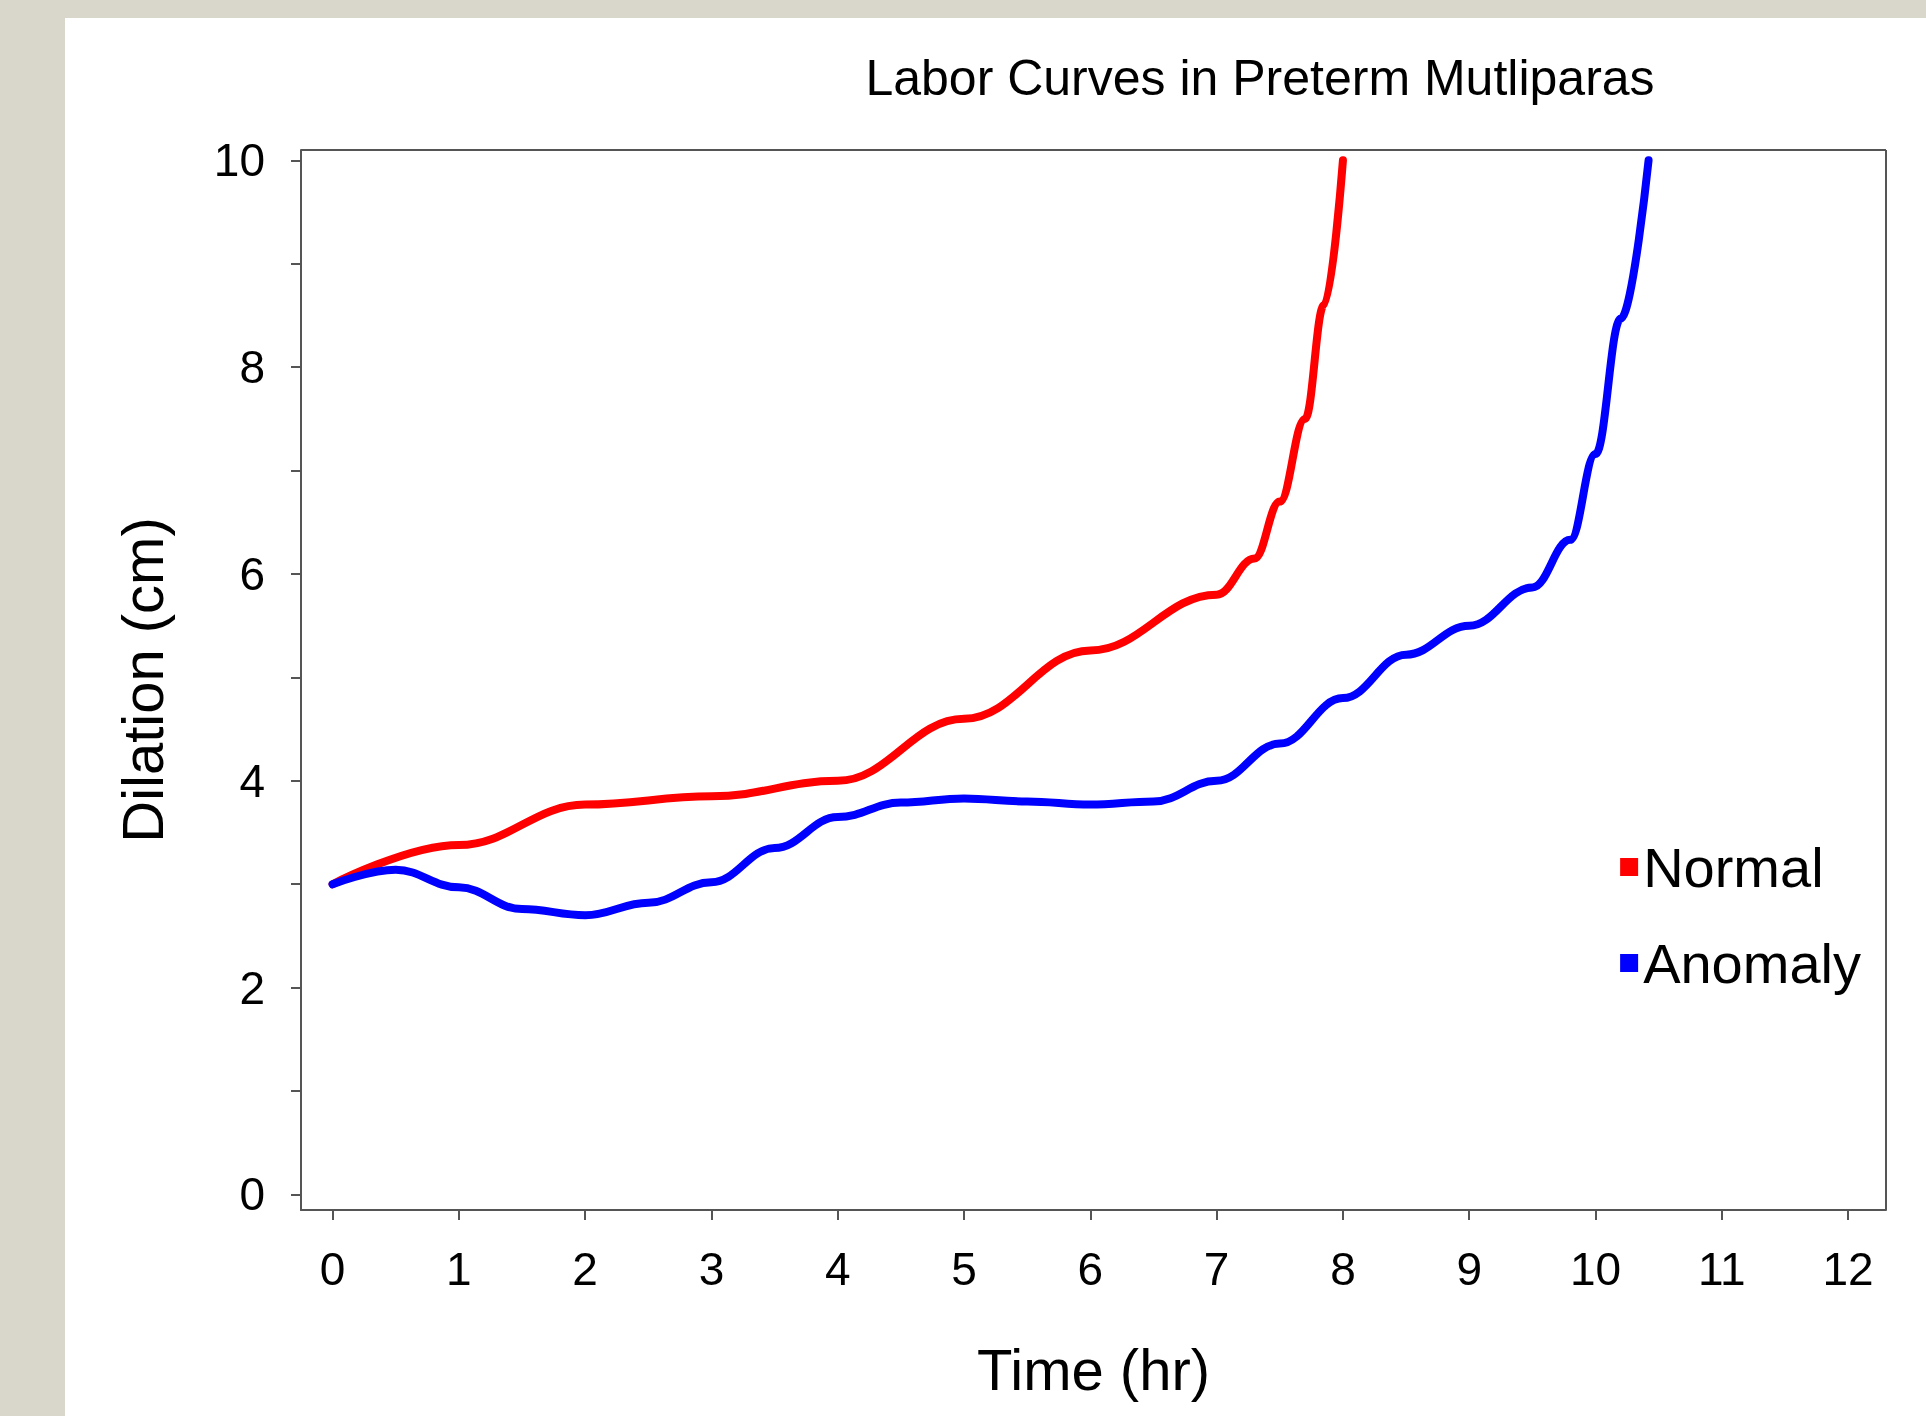  Describe the element at coordinates (1216, 1269) in the screenshot. I see `x-tick-label: 7` at that location.